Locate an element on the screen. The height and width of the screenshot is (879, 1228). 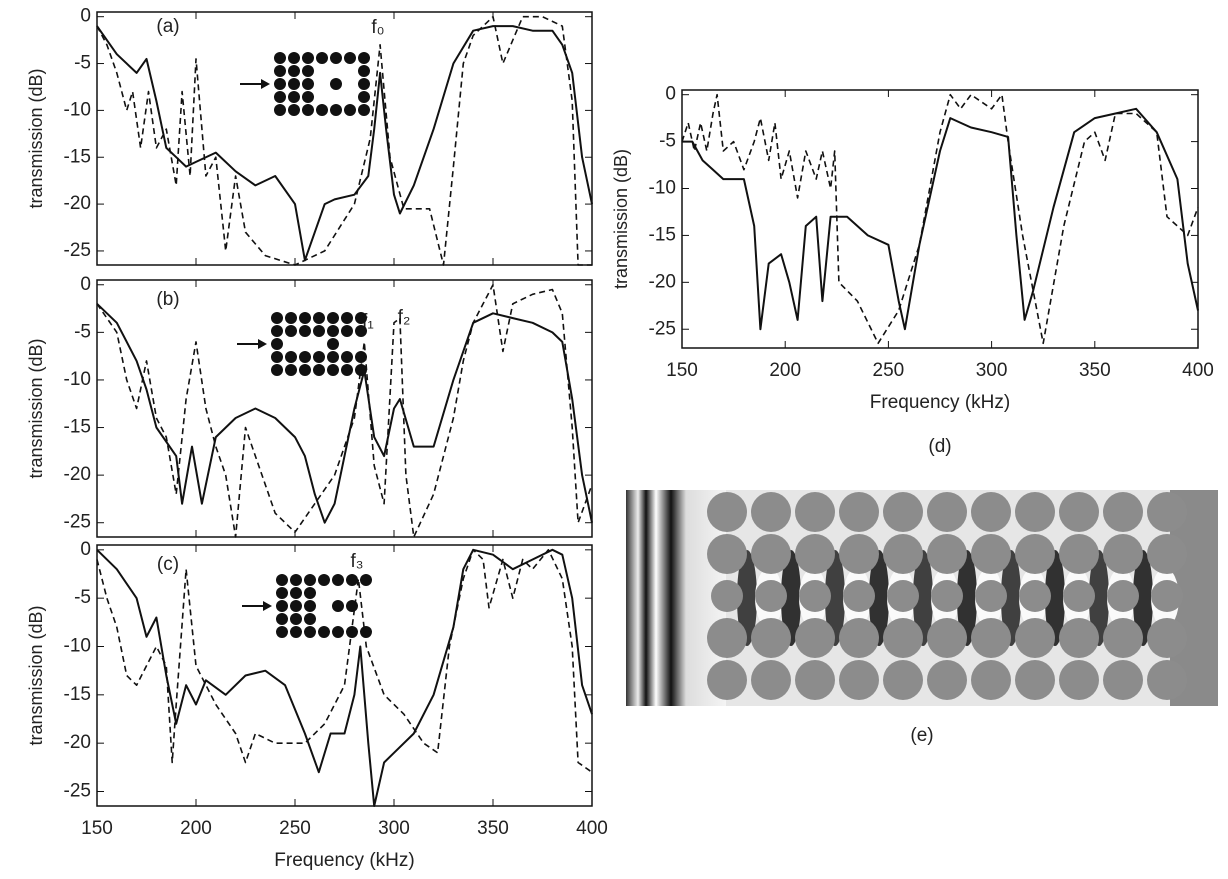
x-tick-label: 350 is located at coordinates (1095, 370).